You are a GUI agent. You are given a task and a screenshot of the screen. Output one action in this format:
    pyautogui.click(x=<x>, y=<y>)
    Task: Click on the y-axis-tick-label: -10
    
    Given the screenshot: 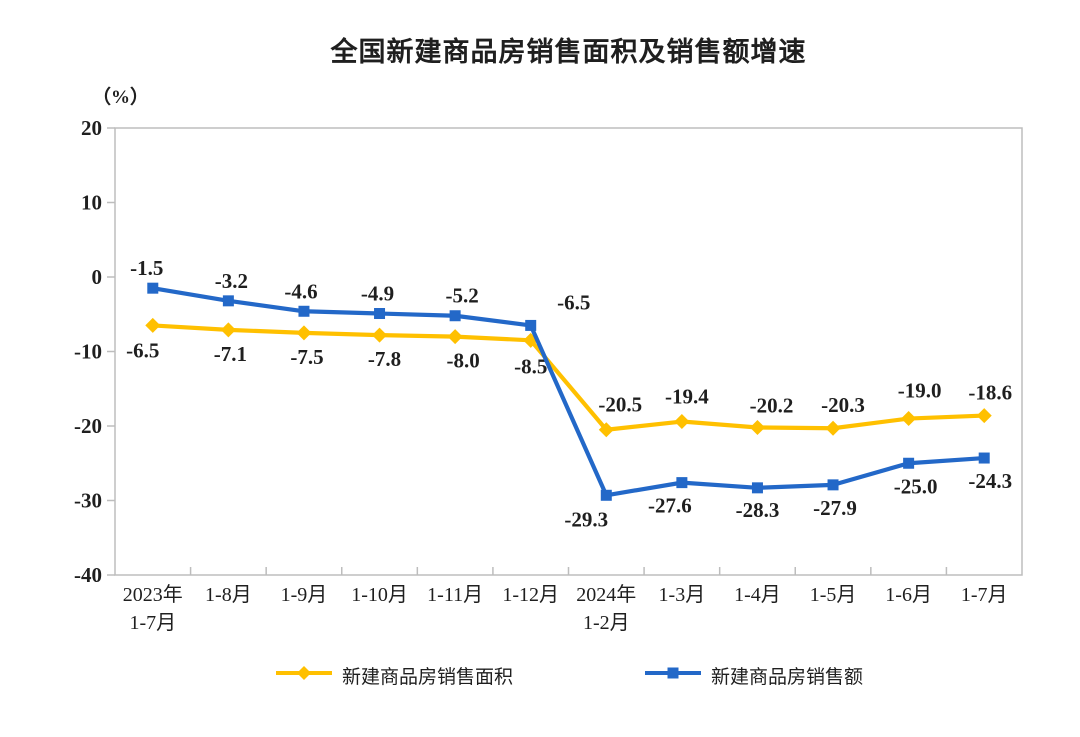 What is the action you would take?
    pyautogui.click(x=88, y=352)
    